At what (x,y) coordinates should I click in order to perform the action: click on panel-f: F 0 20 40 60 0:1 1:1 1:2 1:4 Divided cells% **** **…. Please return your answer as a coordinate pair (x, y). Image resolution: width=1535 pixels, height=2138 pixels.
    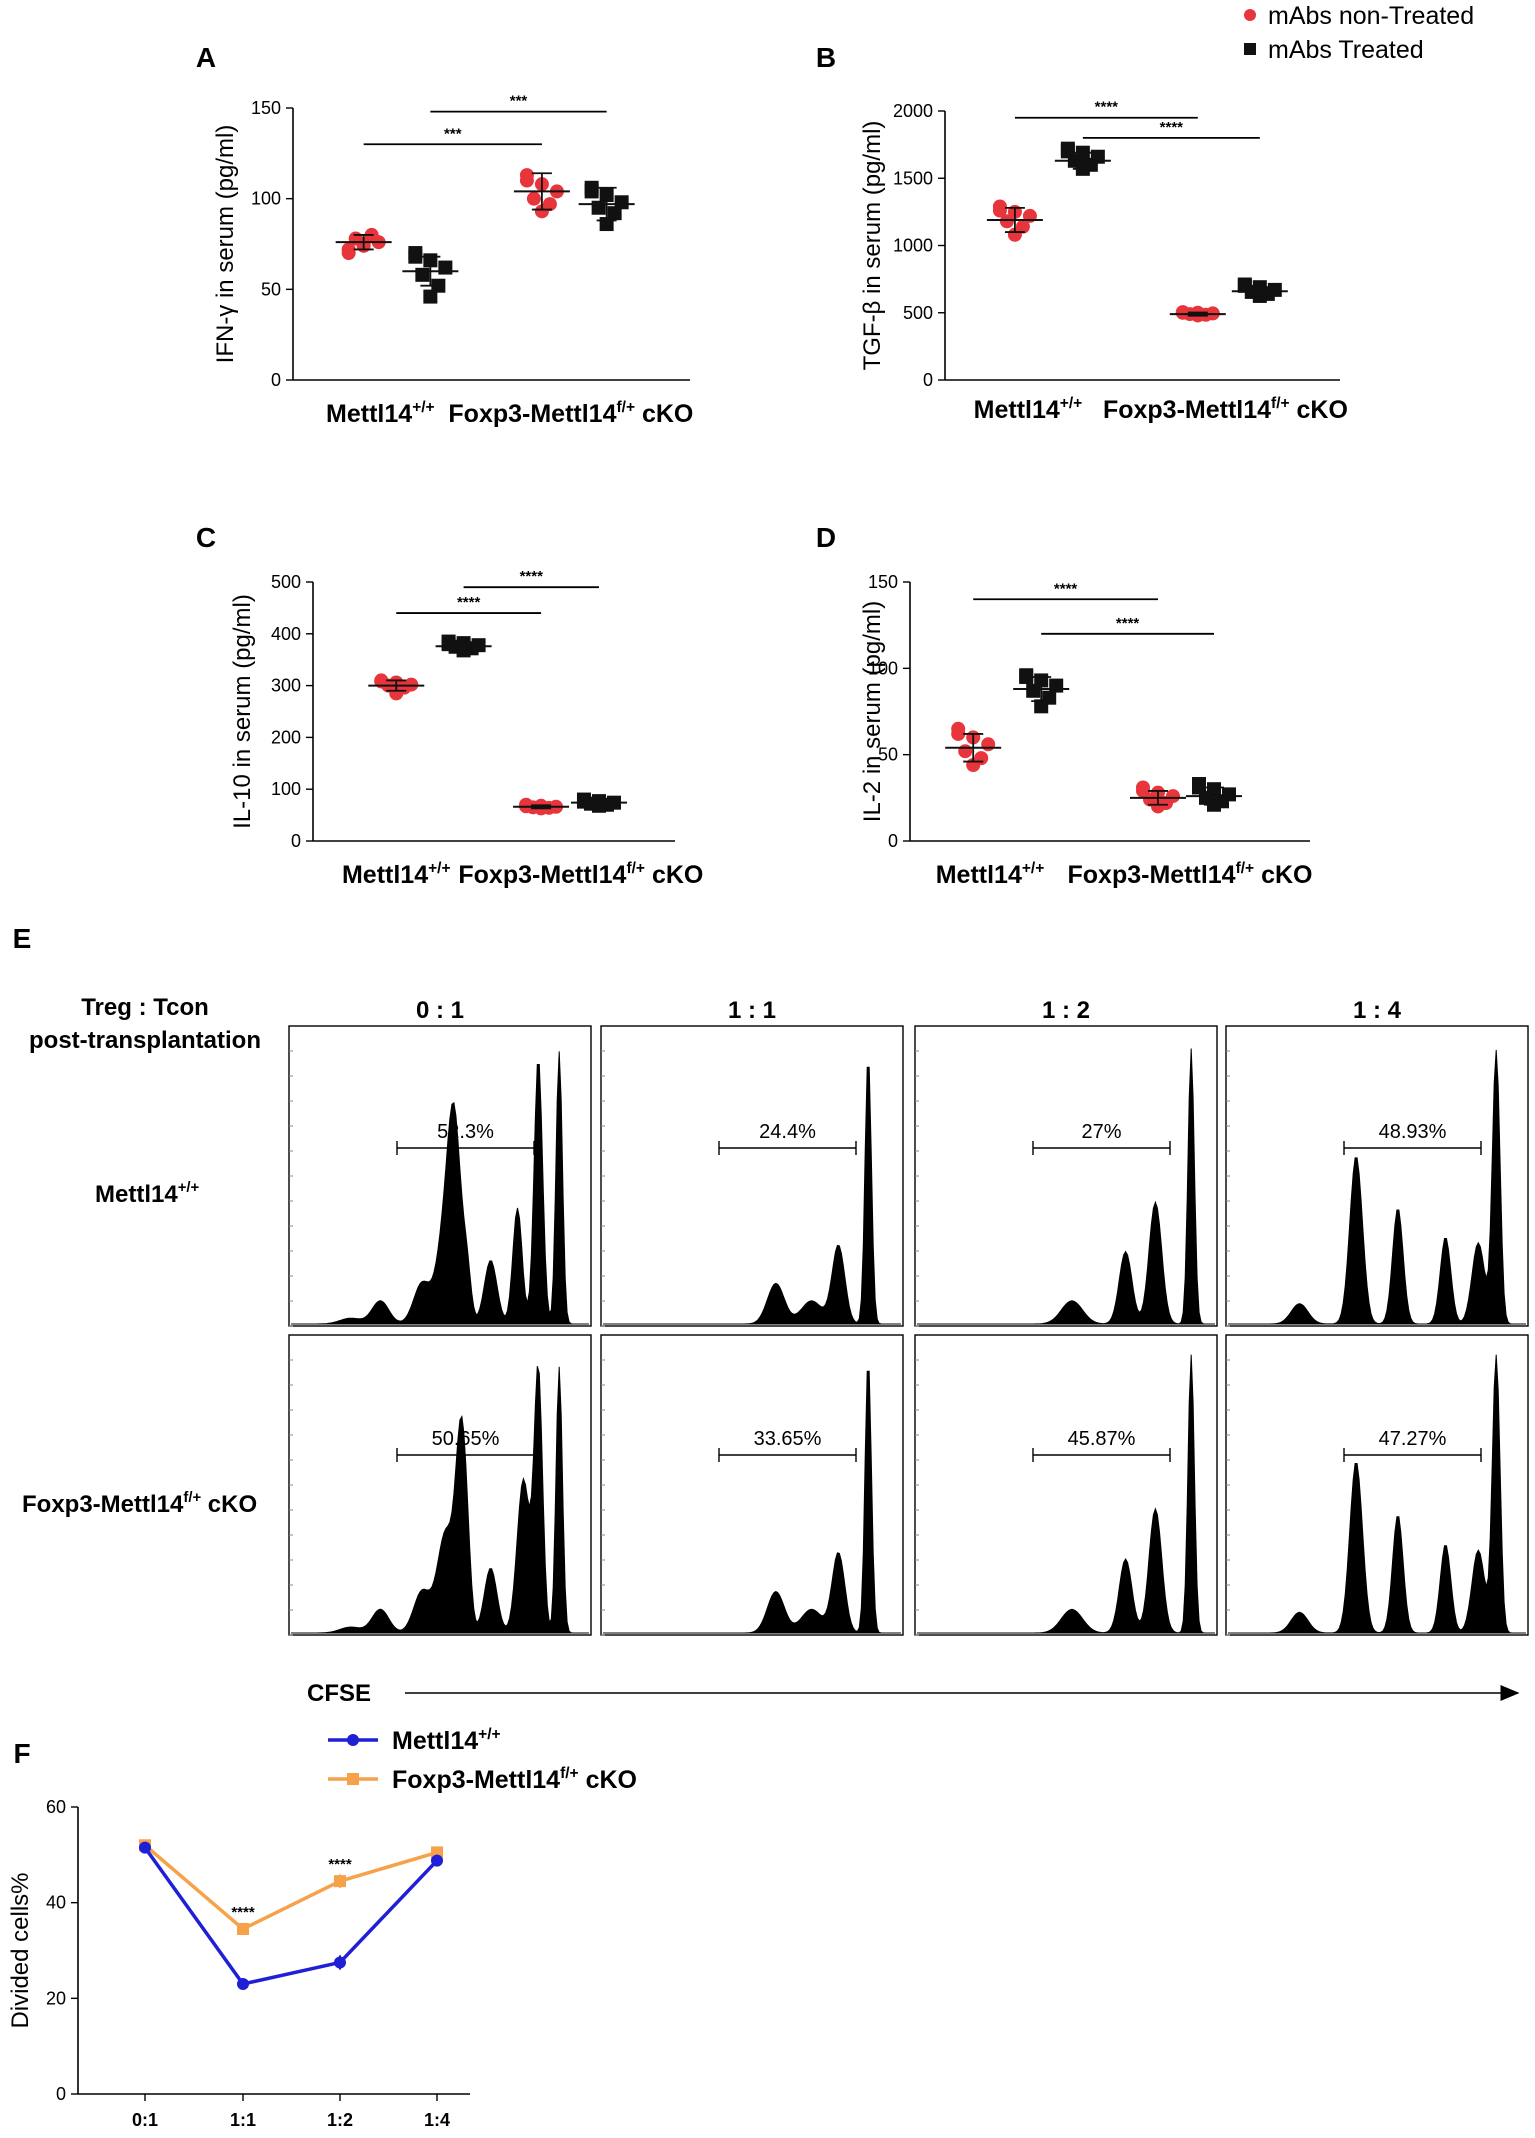
    Looking at the image, I should click on (322, 1928).